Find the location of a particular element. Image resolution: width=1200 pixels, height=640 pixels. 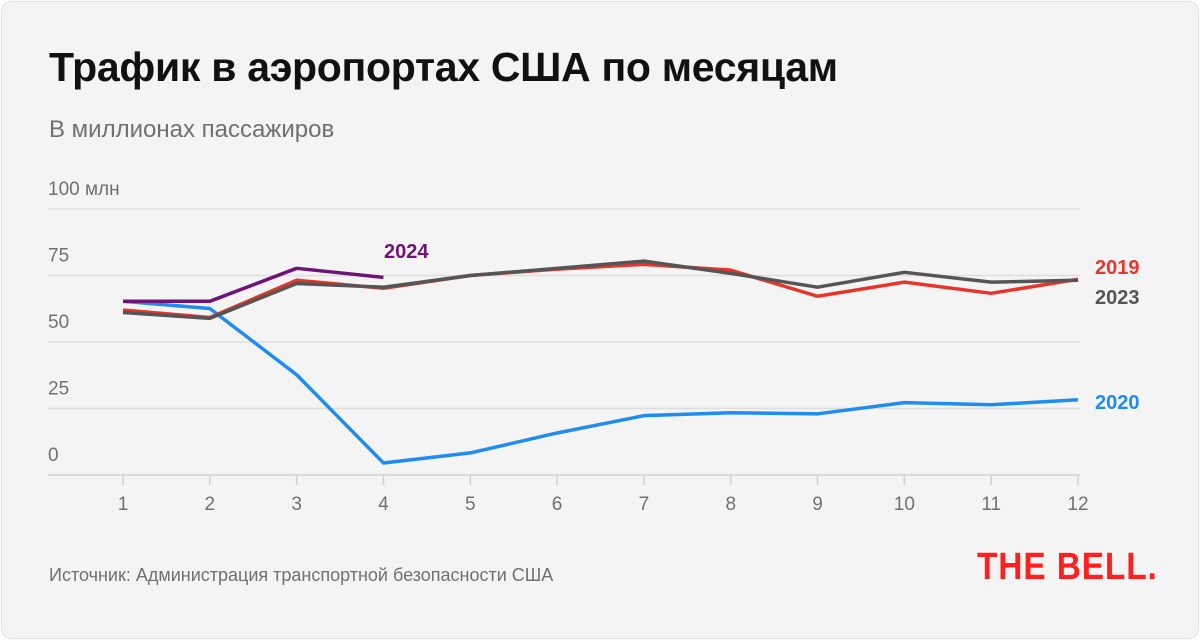

y-tick-label: 100 млн is located at coordinates (84, 189).